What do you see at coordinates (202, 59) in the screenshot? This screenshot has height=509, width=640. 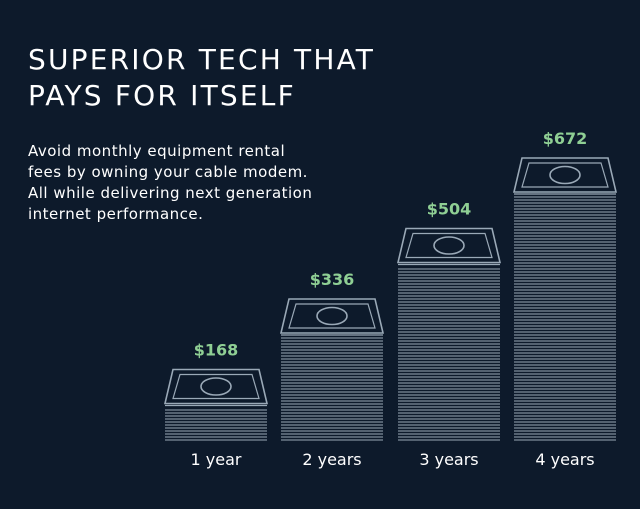 I see `headline-line-1: SUPERIOR TECH THAT` at bounding box center [202, 59].